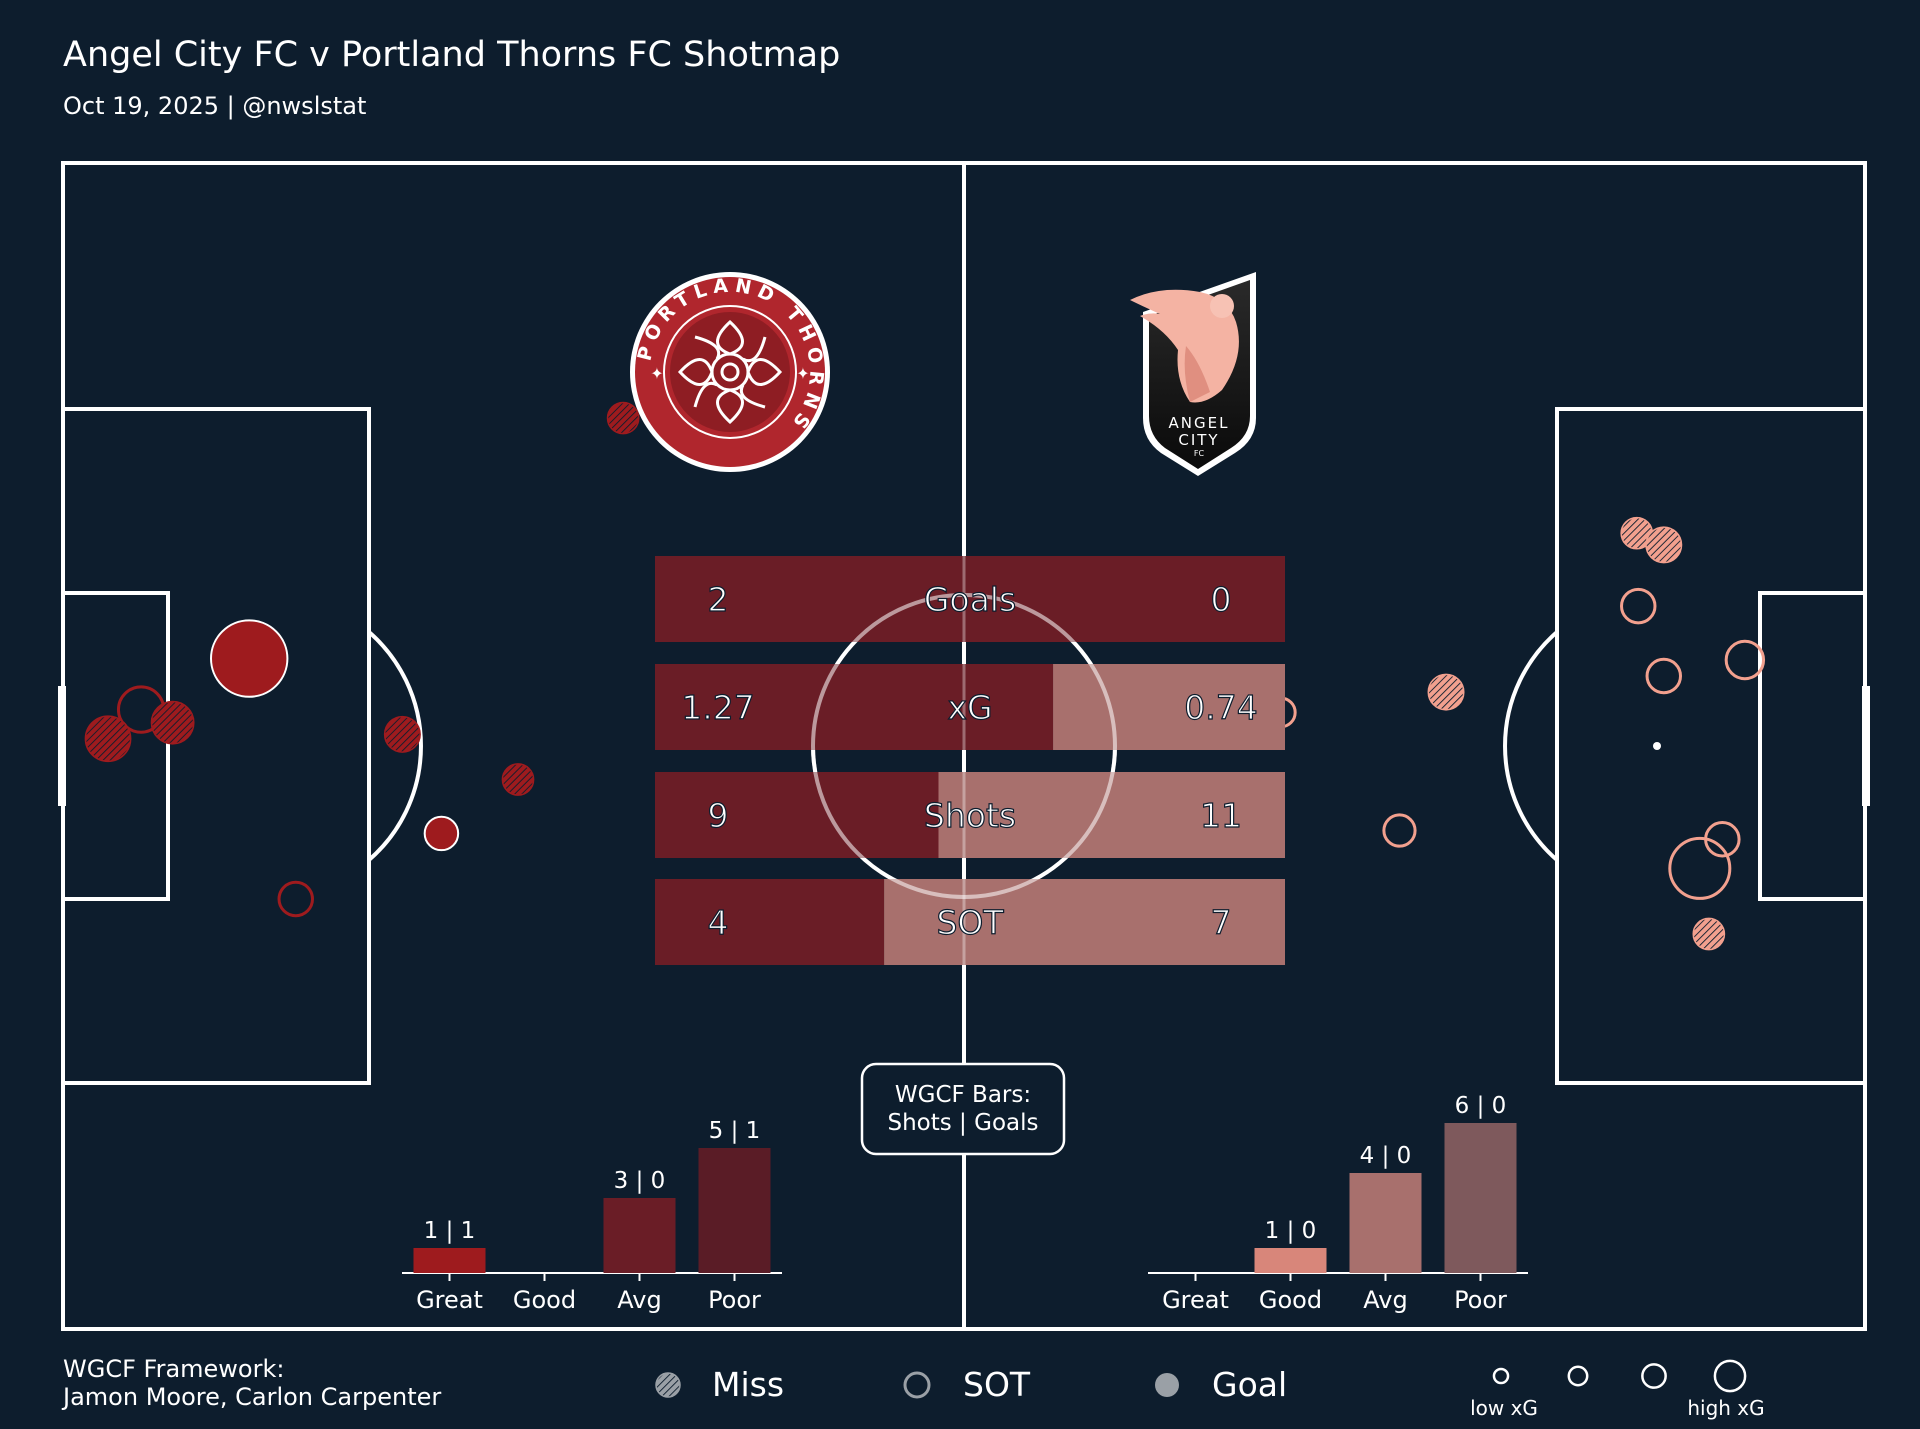  I want to click on legend-miss-icon, so click(668, 1385).